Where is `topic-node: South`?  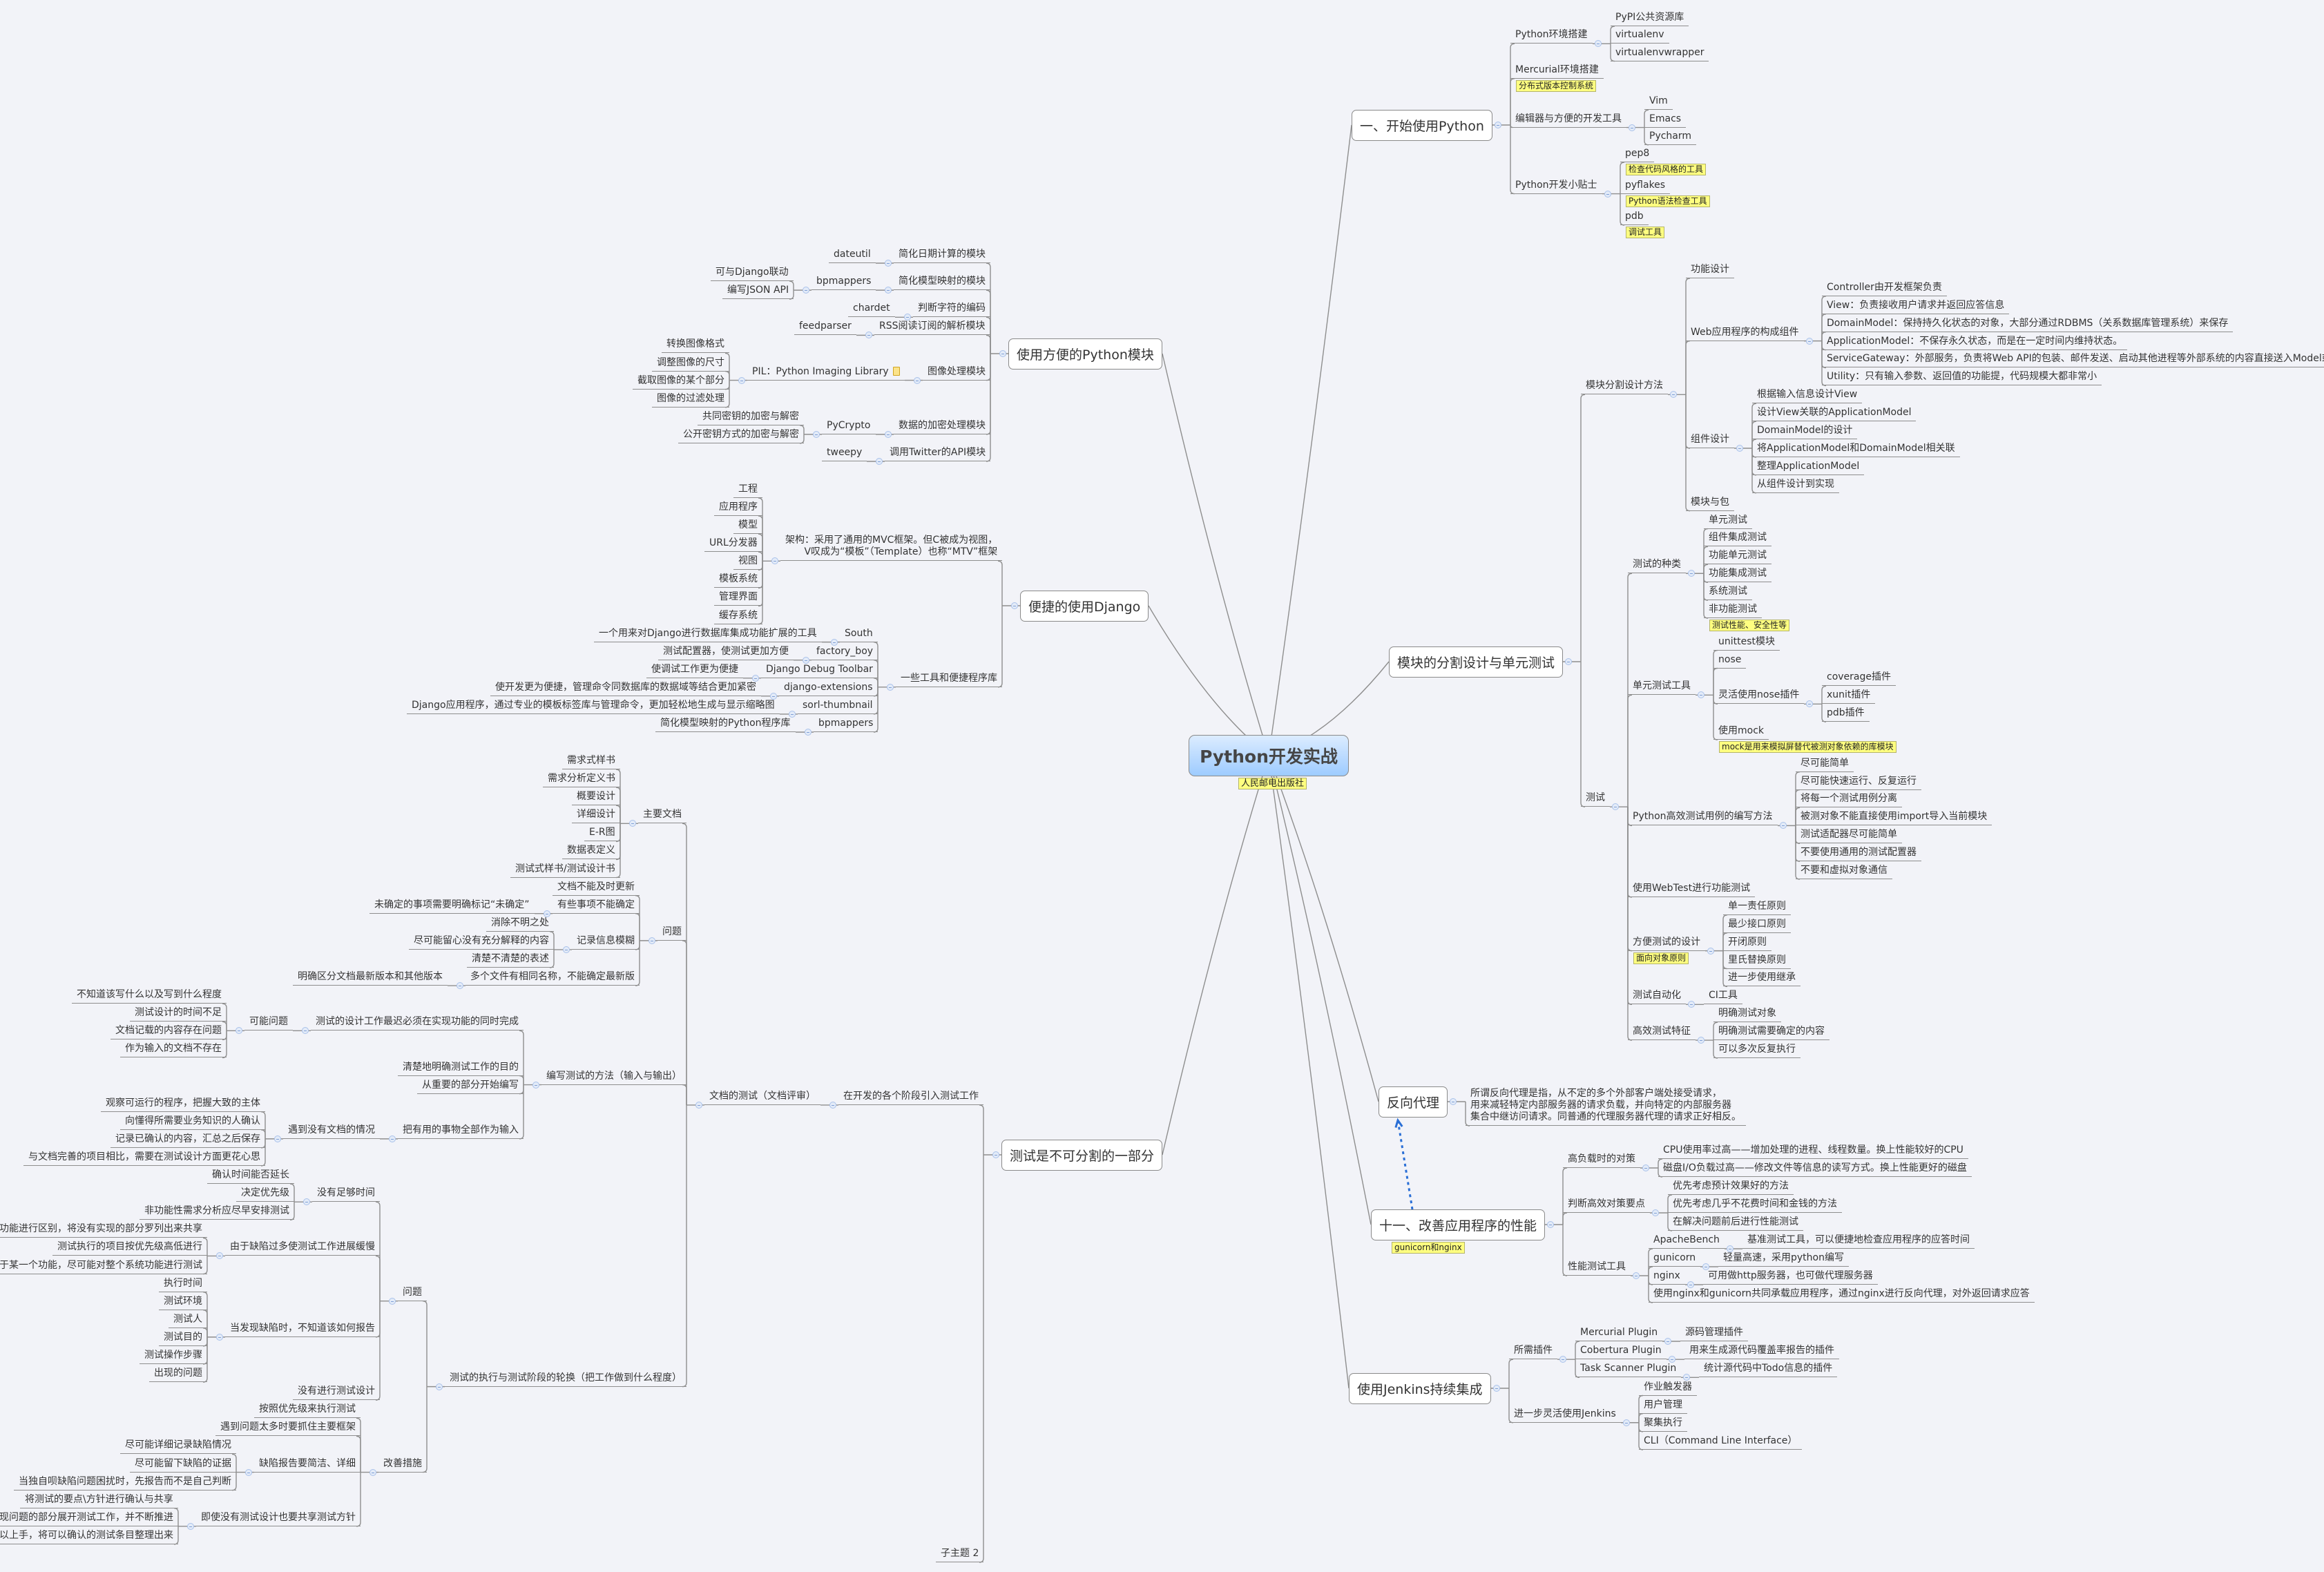 topic-node: South is located at coordinates (859, 634).